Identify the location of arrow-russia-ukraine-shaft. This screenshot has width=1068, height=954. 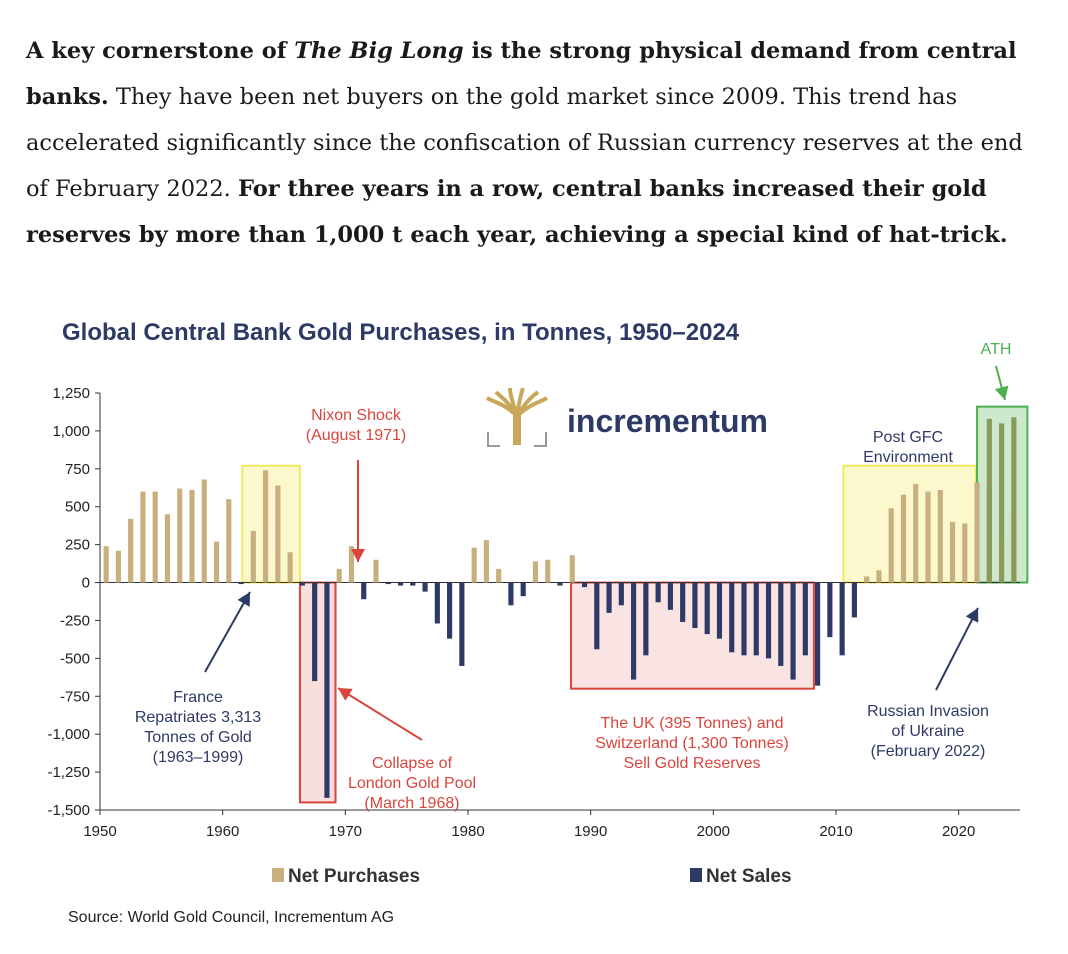
(957, 649).